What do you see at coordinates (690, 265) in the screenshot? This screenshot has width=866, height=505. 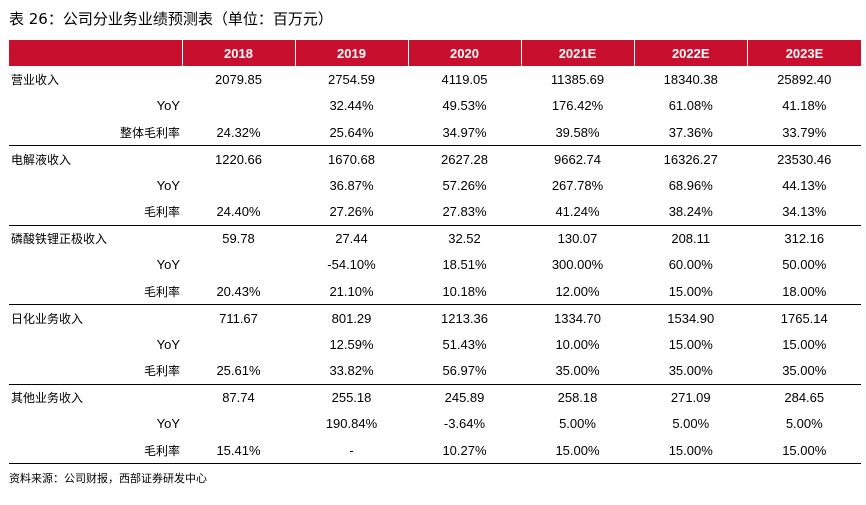 I see `table-cell: 60.00%` at bounding box center [690, 265].